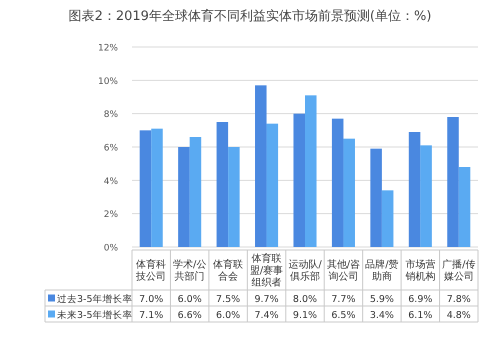 Image resolution: width=500 pixels, height=362 pixels. What do you see at coordinates (382, 315) in the screenshot?
I see `data-label: 3.4%` at bounding box center [382, 315].